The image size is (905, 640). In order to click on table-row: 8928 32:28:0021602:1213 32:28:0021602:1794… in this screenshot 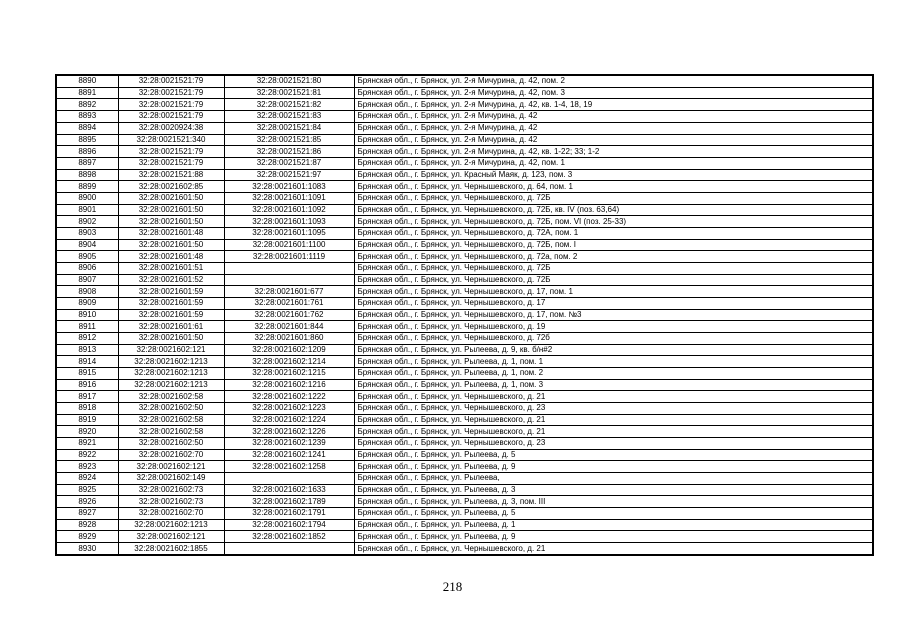, I will do `click(464, 525)`.